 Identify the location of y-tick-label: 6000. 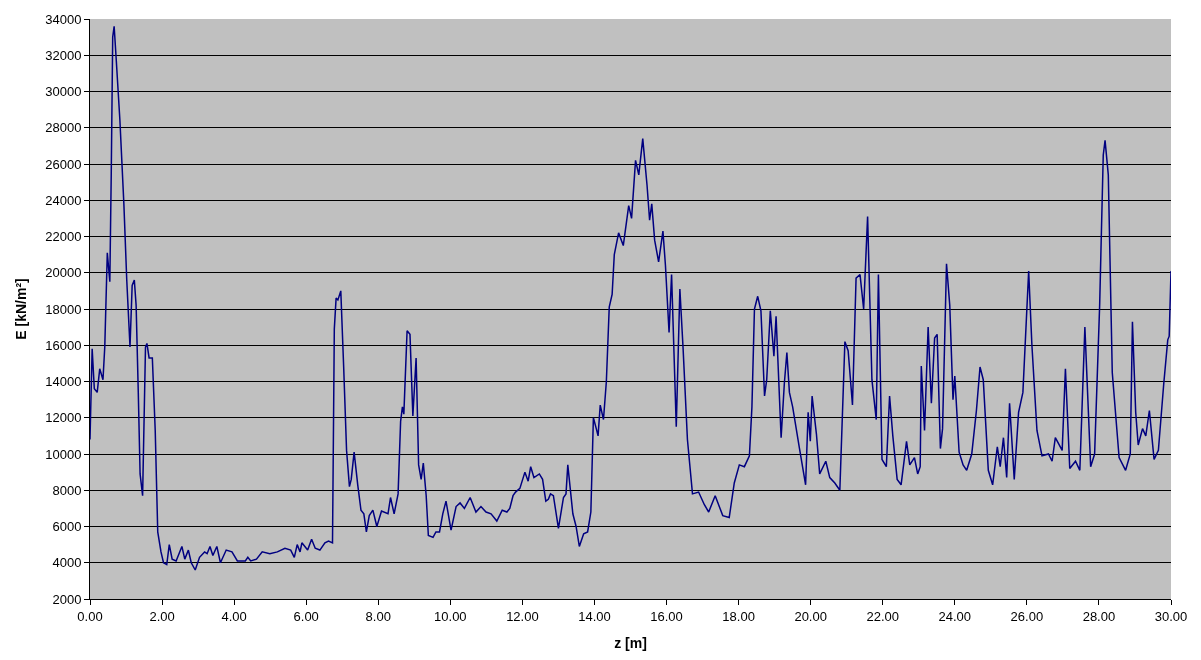
(67, 527).